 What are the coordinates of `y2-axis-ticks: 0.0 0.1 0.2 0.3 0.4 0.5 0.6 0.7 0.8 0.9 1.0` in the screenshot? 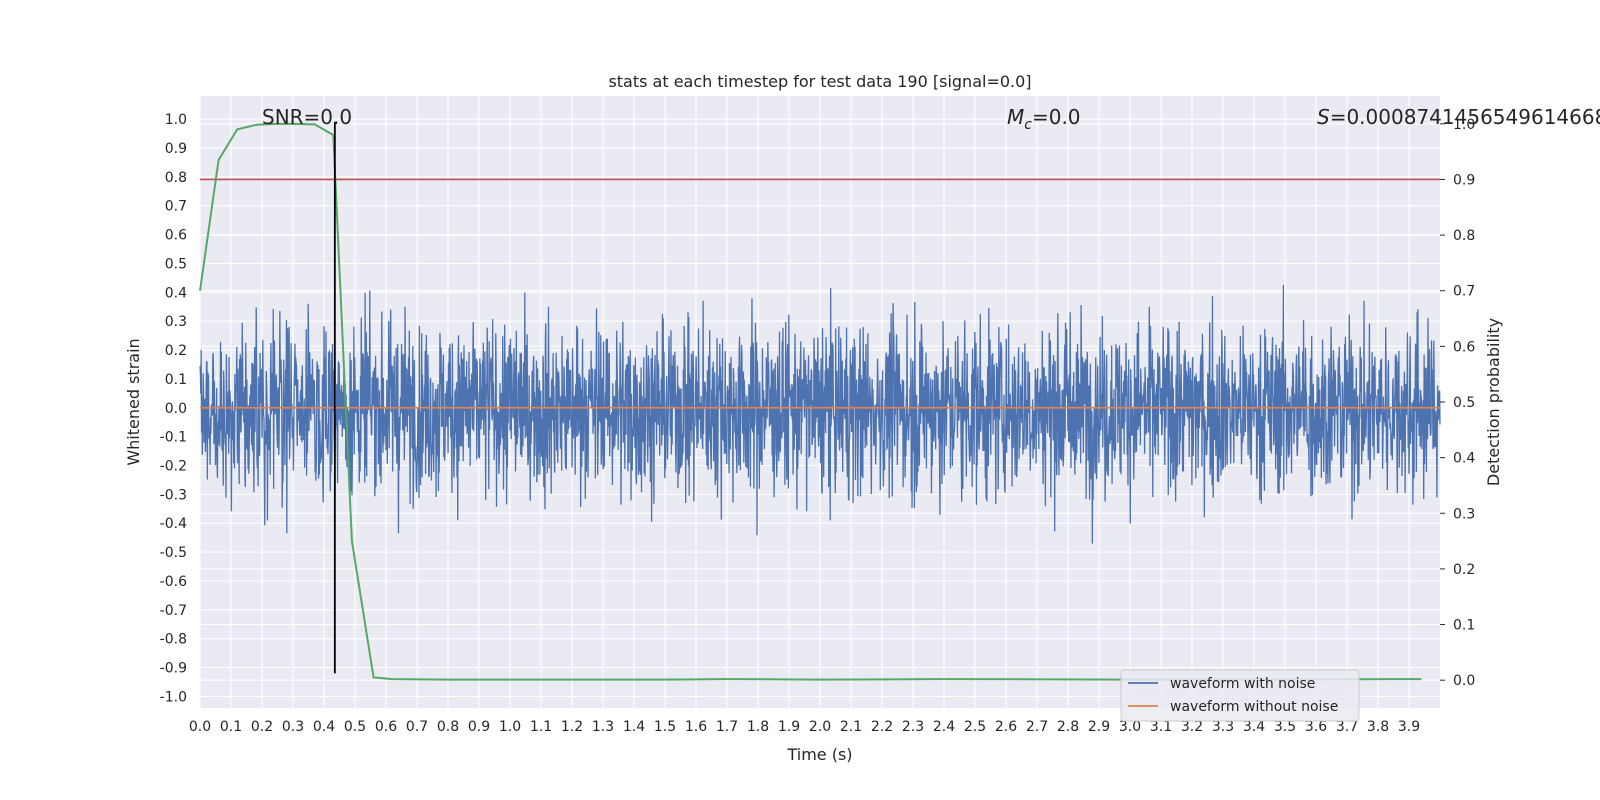 It's located at (1457, 403).